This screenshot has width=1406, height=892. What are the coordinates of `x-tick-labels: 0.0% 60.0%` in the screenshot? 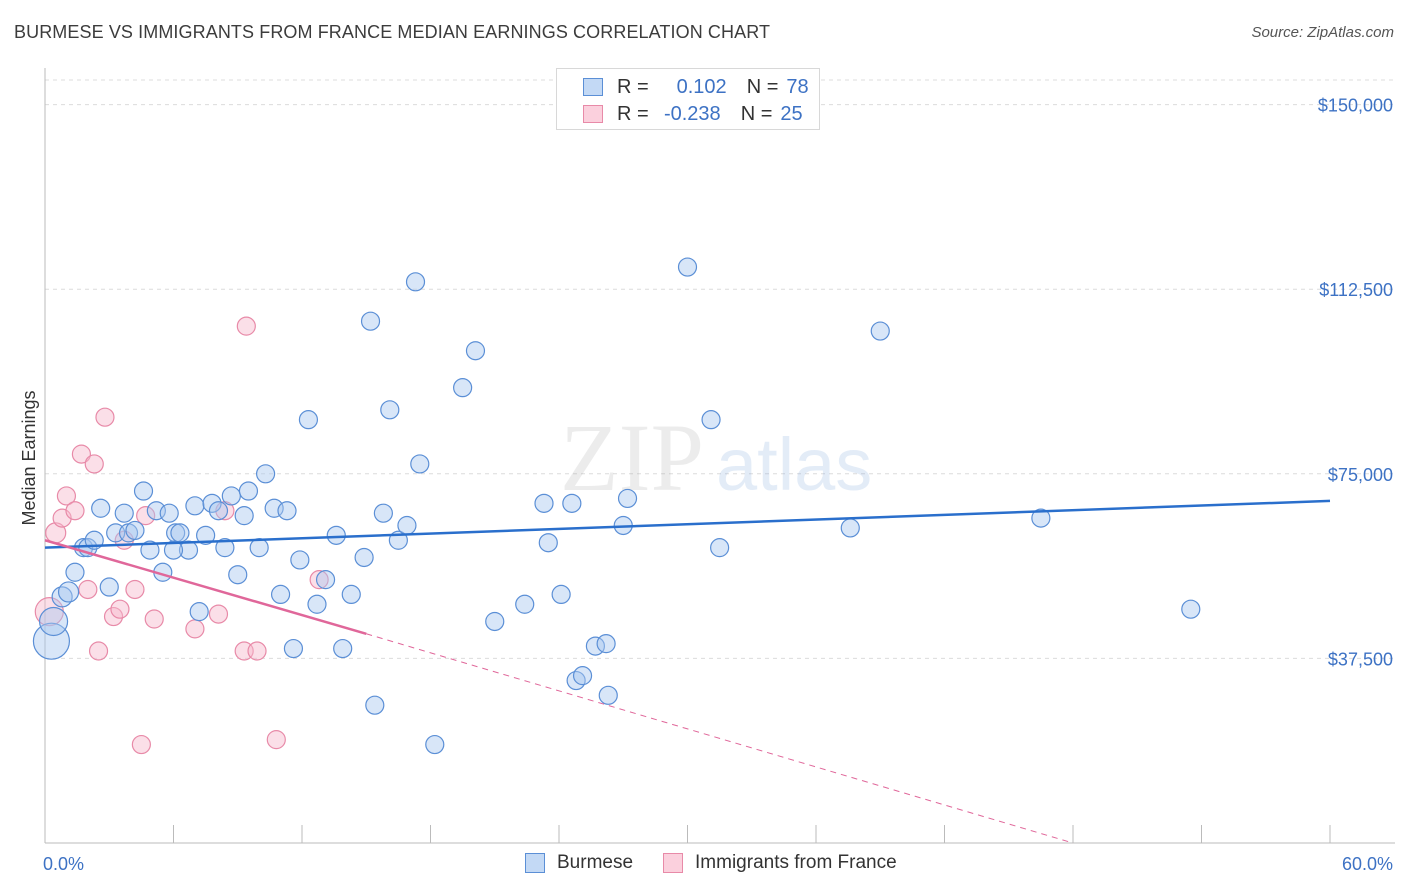 It's located at (718, 864).